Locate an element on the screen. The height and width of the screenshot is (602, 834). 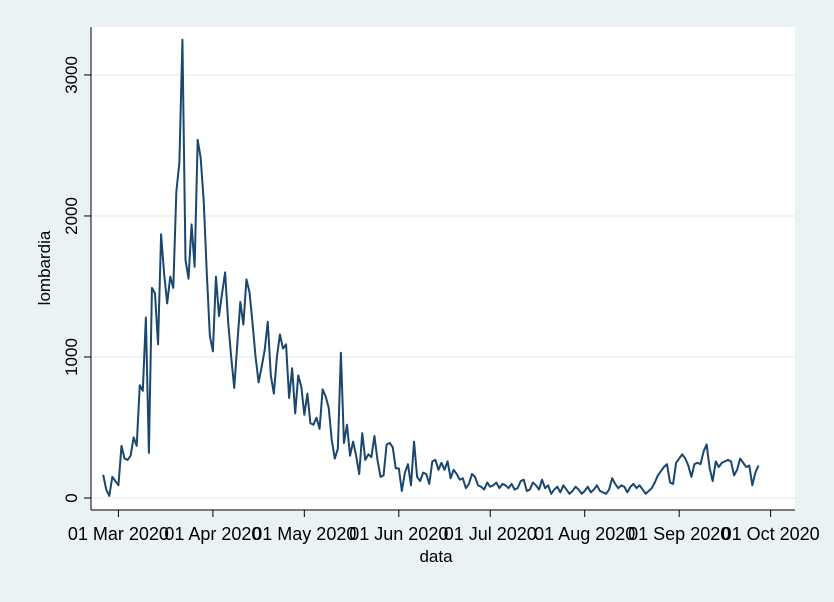
x-tick-label: 01 Apr 2020 is located at coordinates (212, 534).